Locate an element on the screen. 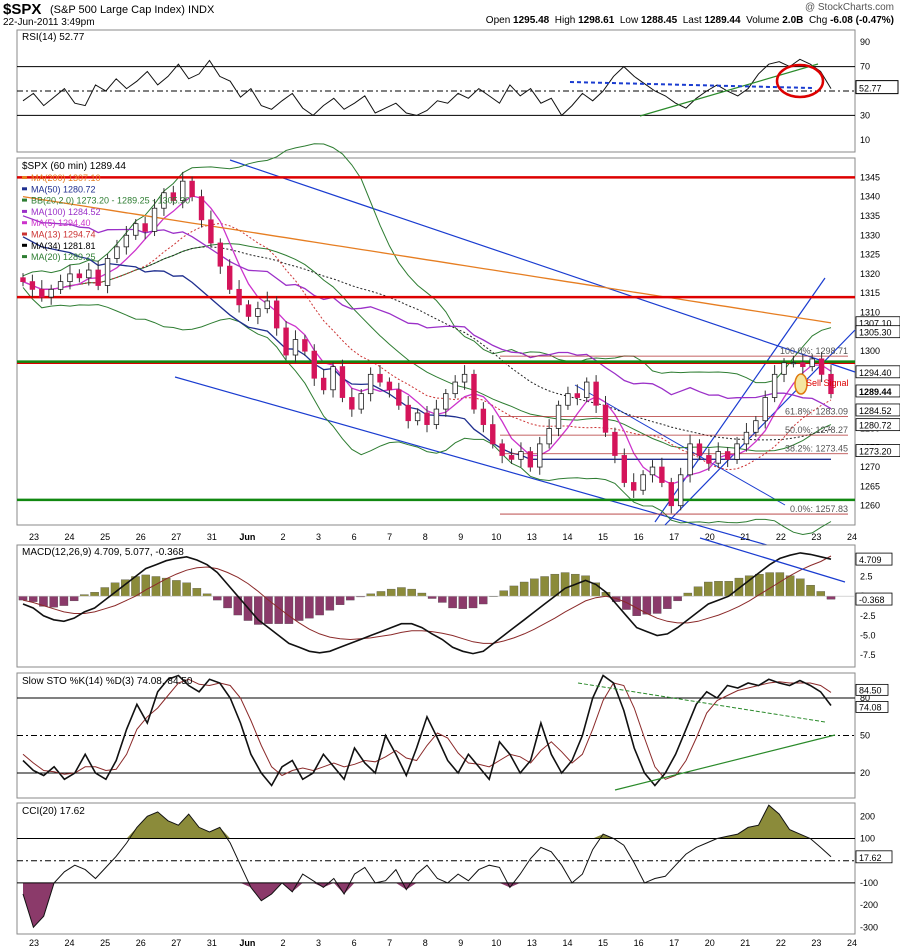  price-label-5: 1280.72 is located at coordinates (875, 426).